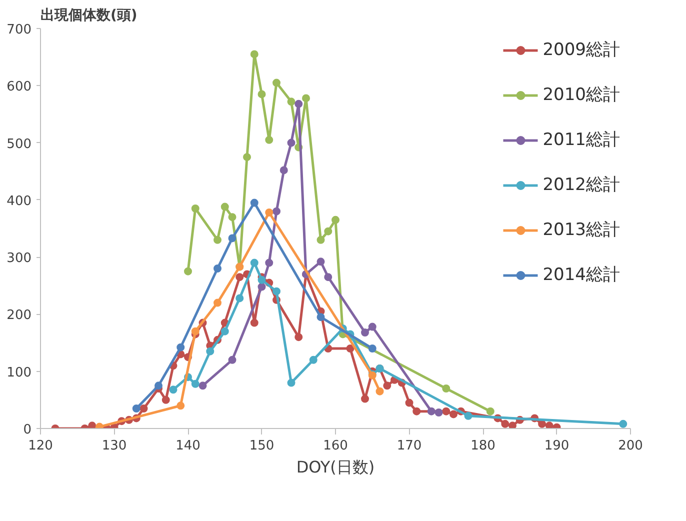 Image resolution: width=686 pixels, height=521 pixels. I want to click on legend-label: 2012総計, so click(581, 185).